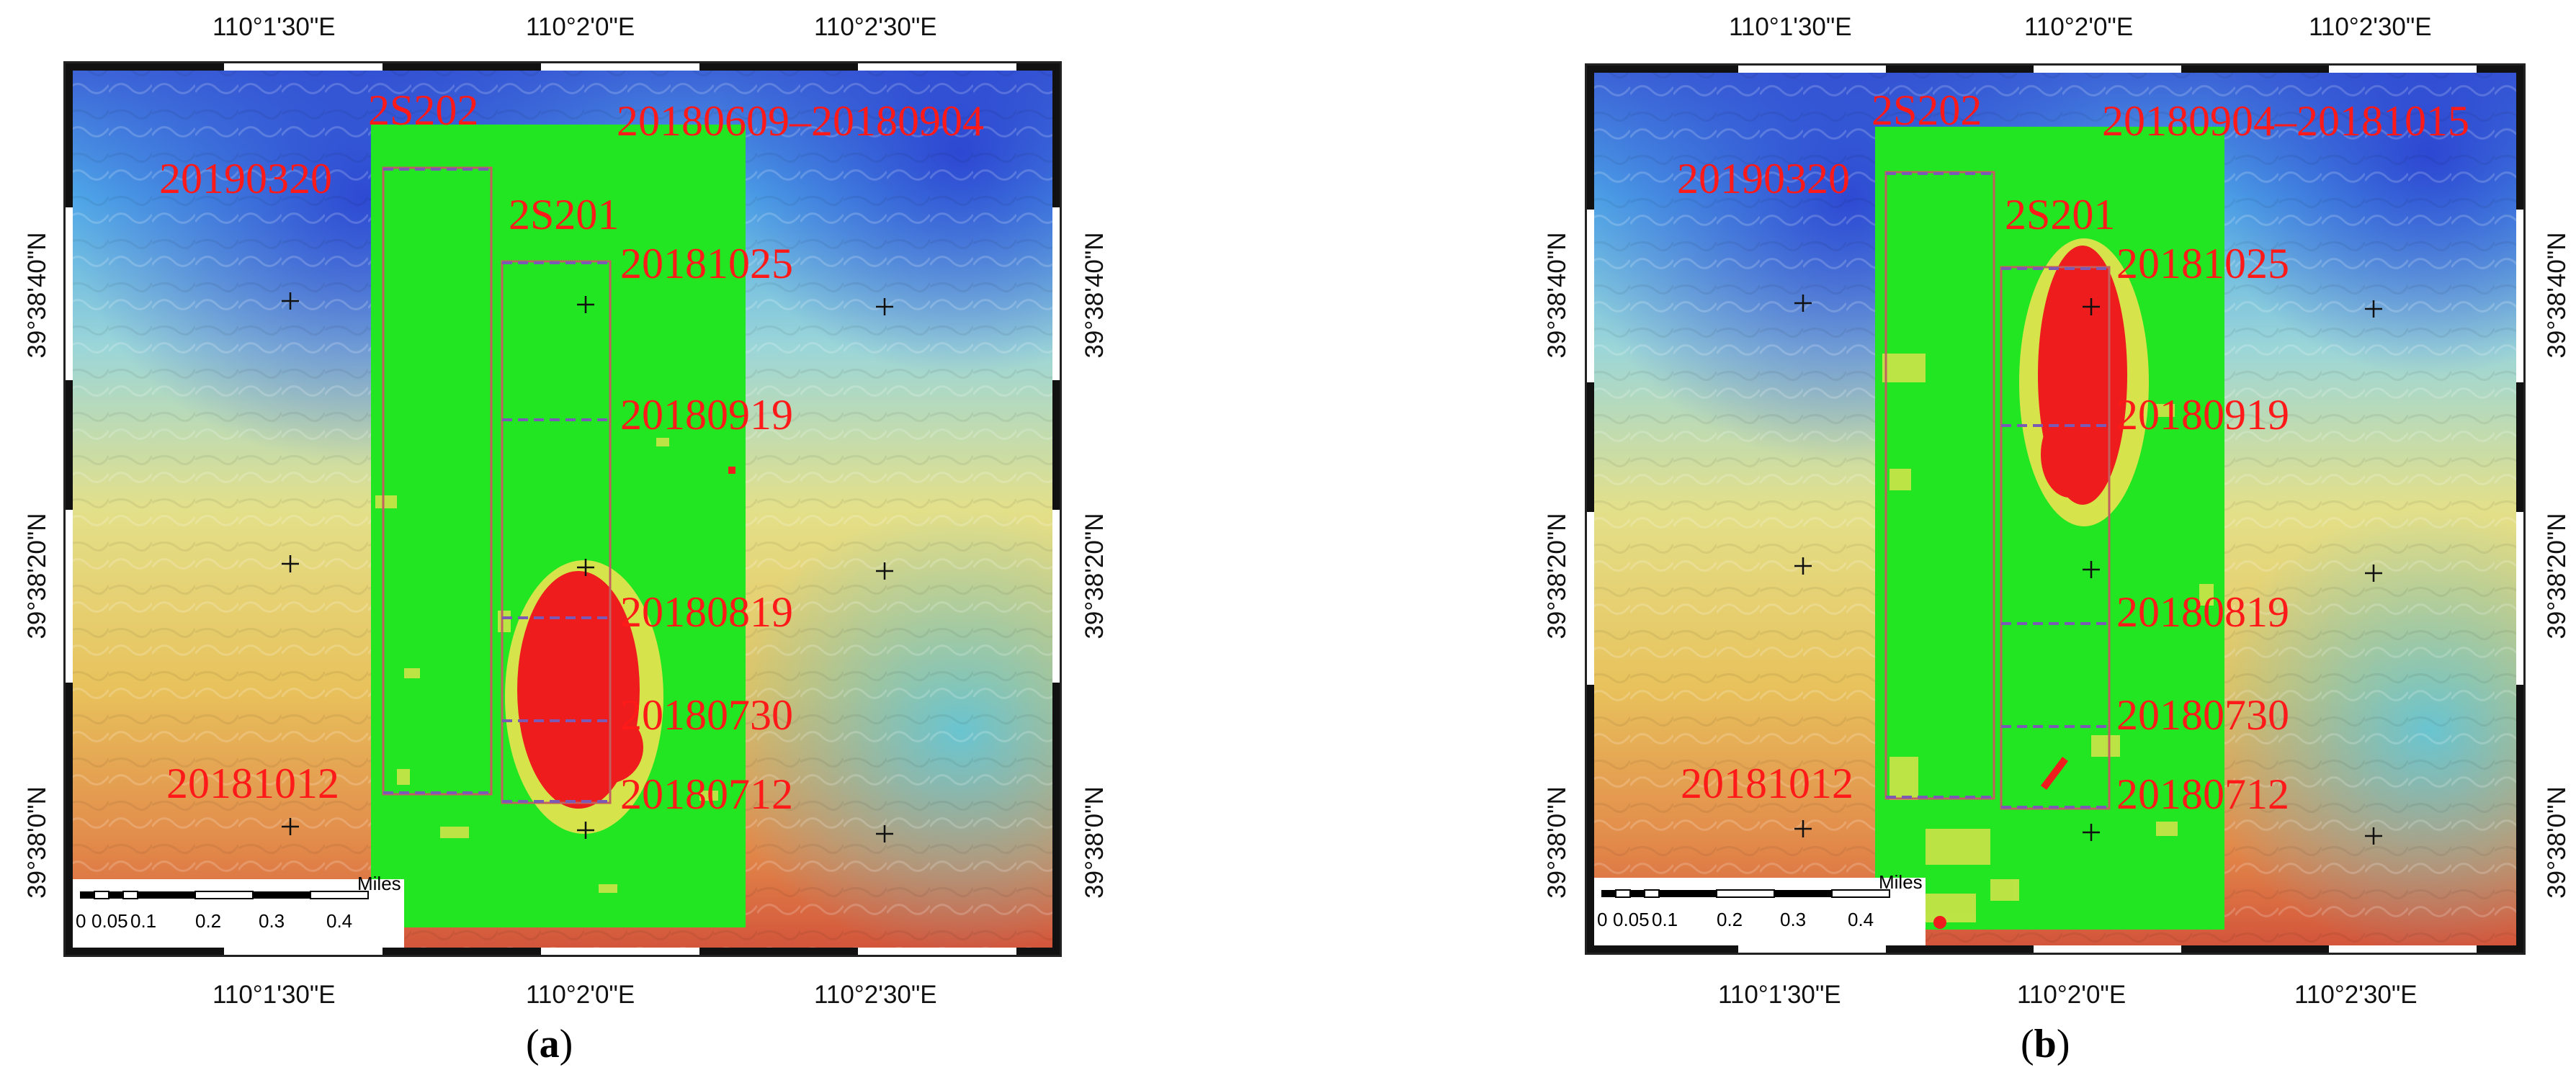 The height and width of the screenshot is (1088, 2576). Describe the element at coordinates (2285, 121) in the screenshot. I see `date-range-label: 20180904–20181015` at that location.